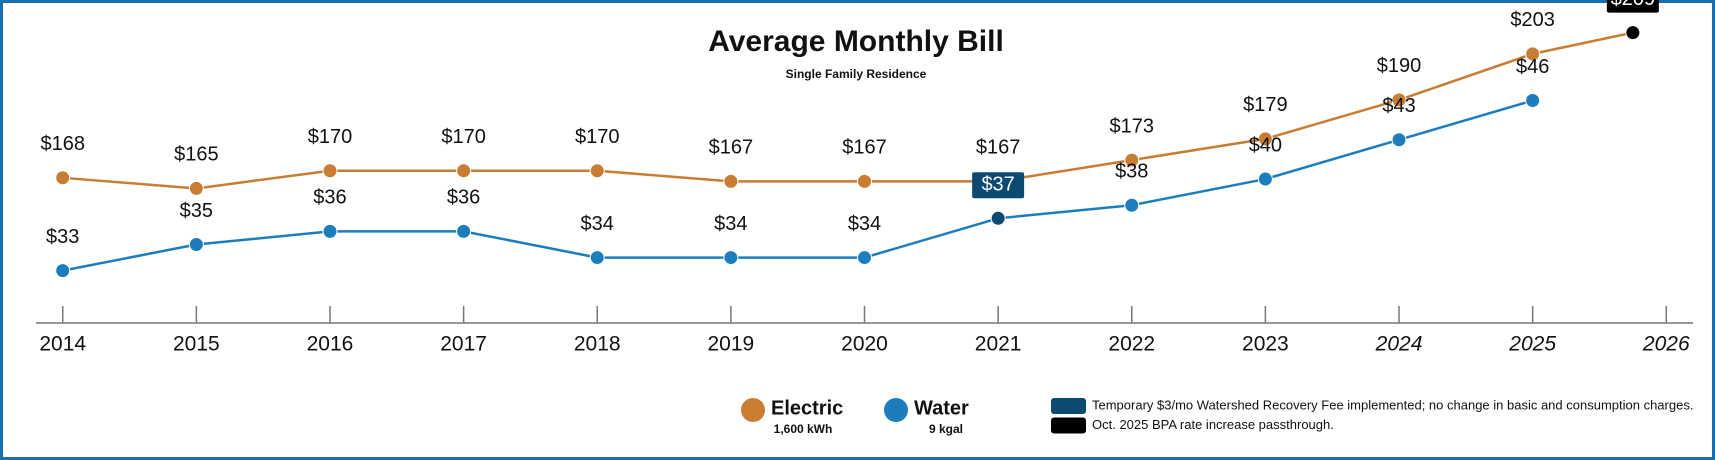 This screenshot has width=1715, height=460. What do you see at coordinates (946, 429) in the screenshot?
I see `legend-sublabel: 9 kgal` at bounding box center [946, 429].